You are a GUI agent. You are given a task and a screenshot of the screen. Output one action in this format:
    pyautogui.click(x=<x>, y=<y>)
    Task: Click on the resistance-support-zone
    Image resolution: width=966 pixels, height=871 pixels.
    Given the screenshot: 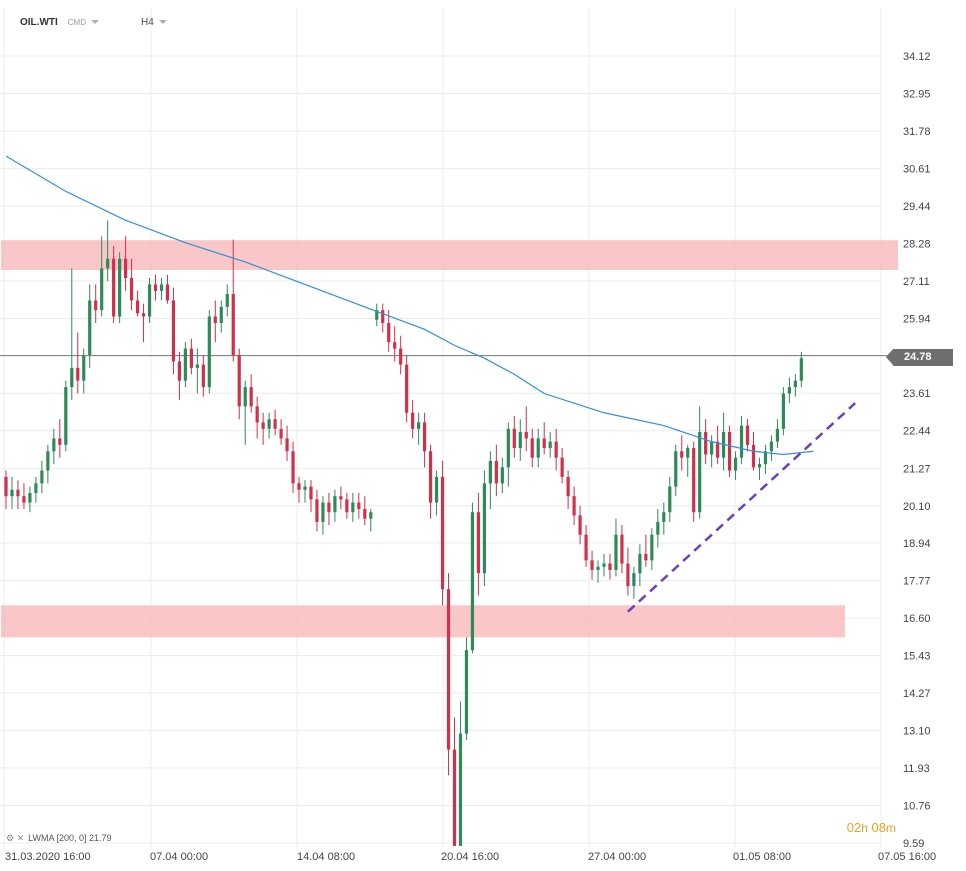 What is the action you would take?
    pyautogui.click(x=449, y=255)
    